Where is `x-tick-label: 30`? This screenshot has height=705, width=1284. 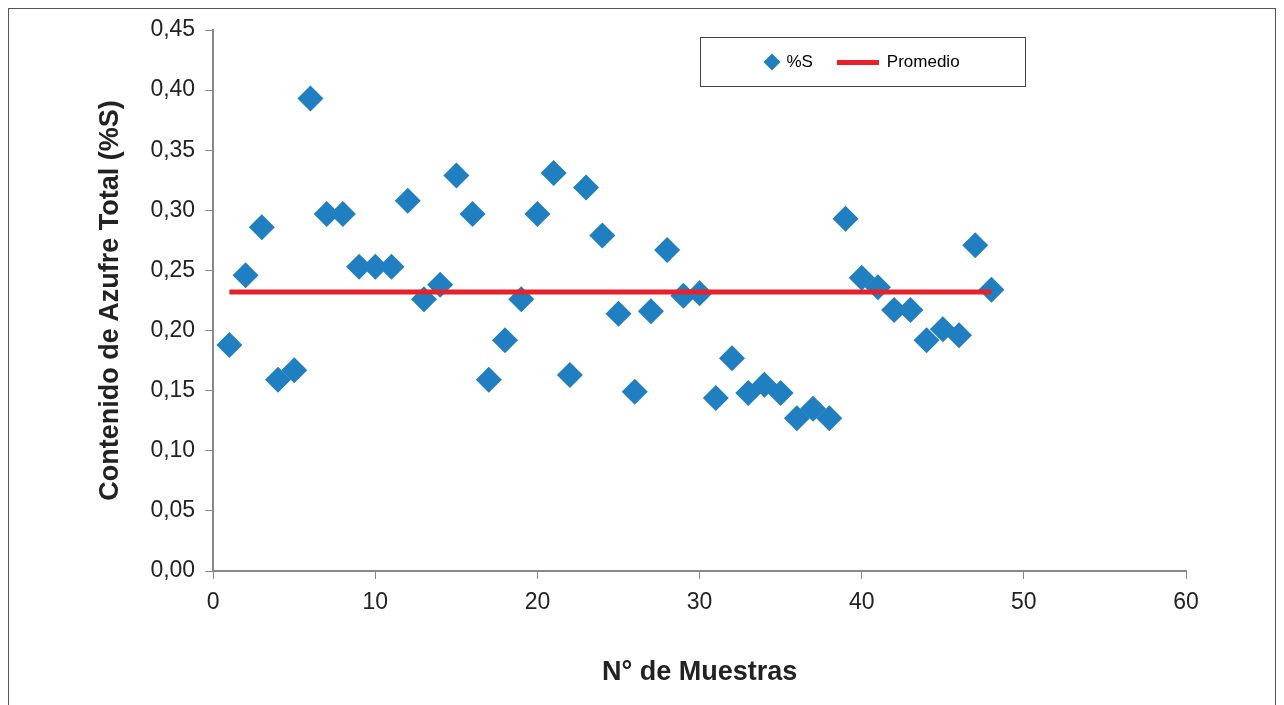
x-tick-label: 30 is located at coordinates (699, 601).